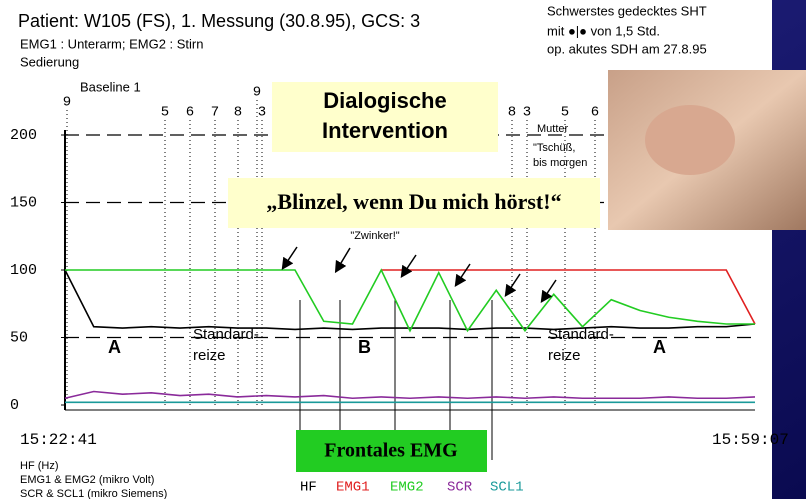 This screenshot has width=806, height=499. Describe the element at coordinates (554, 148) in the screenshot. I see `annotation: "Tschüß,` at that location.